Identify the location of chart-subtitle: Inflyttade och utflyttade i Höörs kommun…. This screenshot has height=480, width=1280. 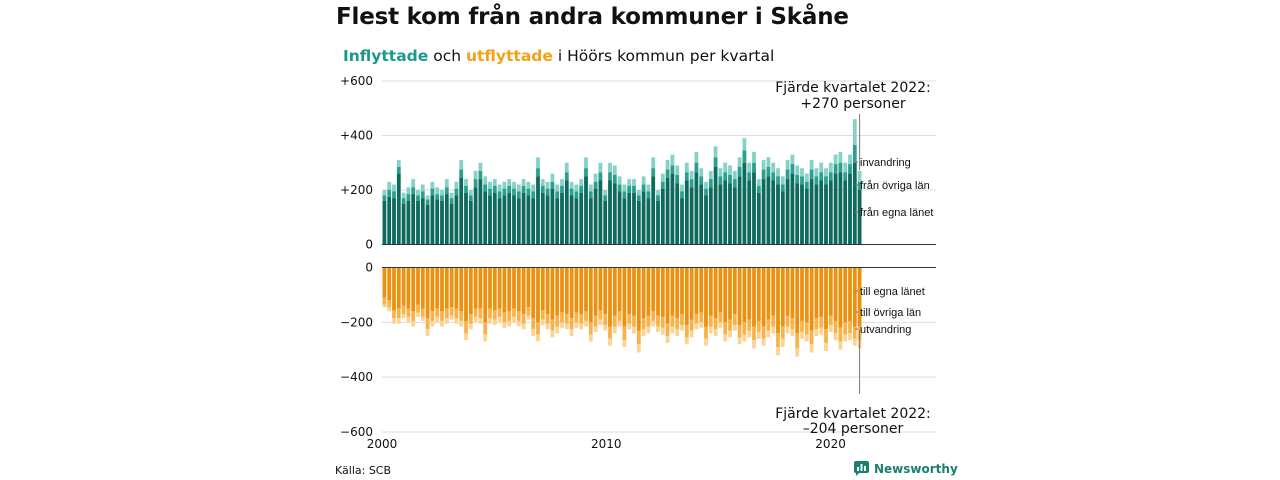
(558, 56).